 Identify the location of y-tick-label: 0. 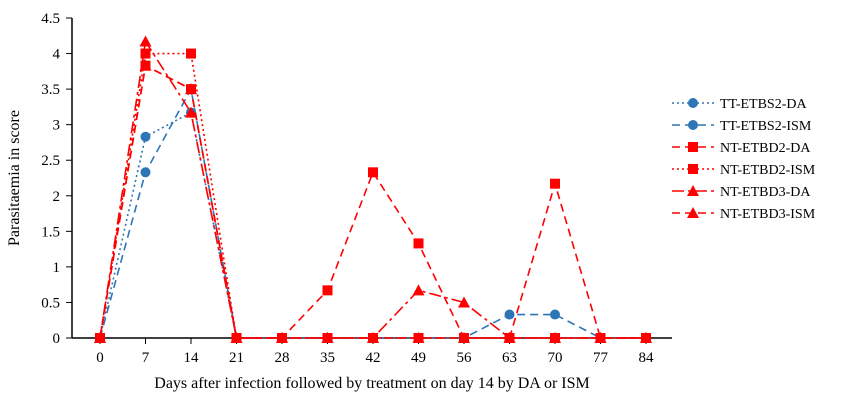
(57, 339).